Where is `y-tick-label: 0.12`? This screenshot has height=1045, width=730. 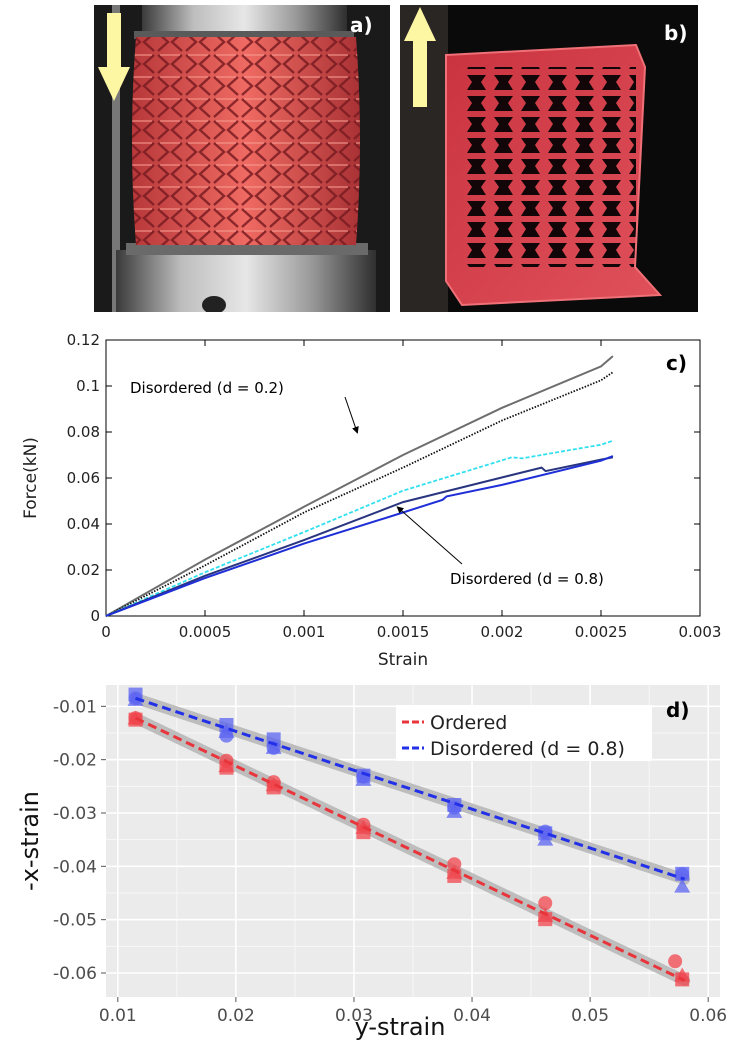
y-tick-label: 0.12 is located at coordinates (83, 340).